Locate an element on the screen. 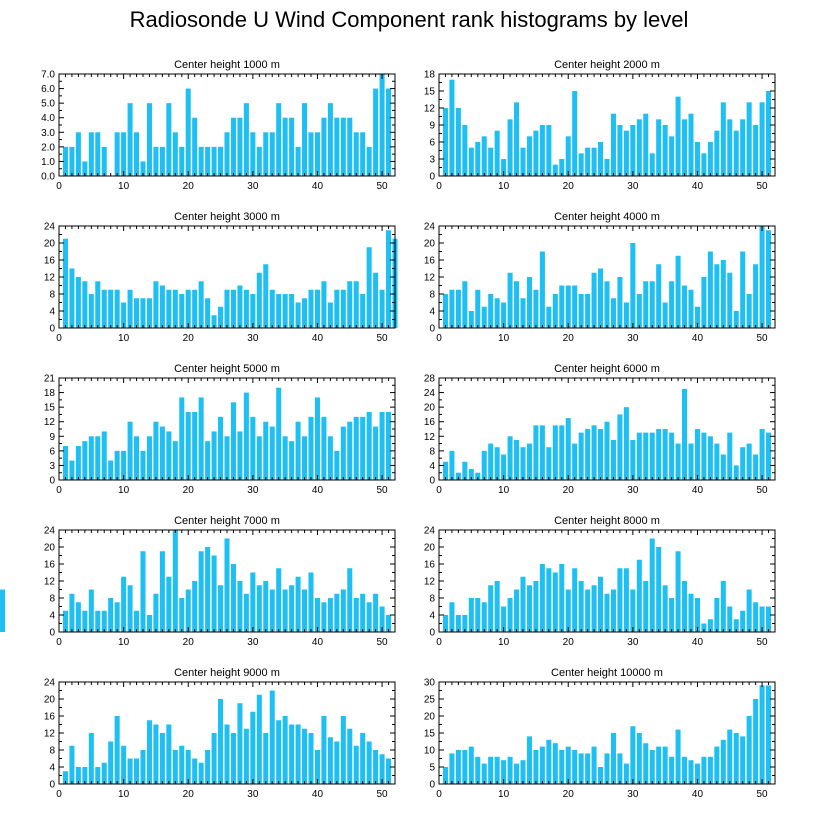  y-tick-label: 0.0 is located at coordinates (48, 177).